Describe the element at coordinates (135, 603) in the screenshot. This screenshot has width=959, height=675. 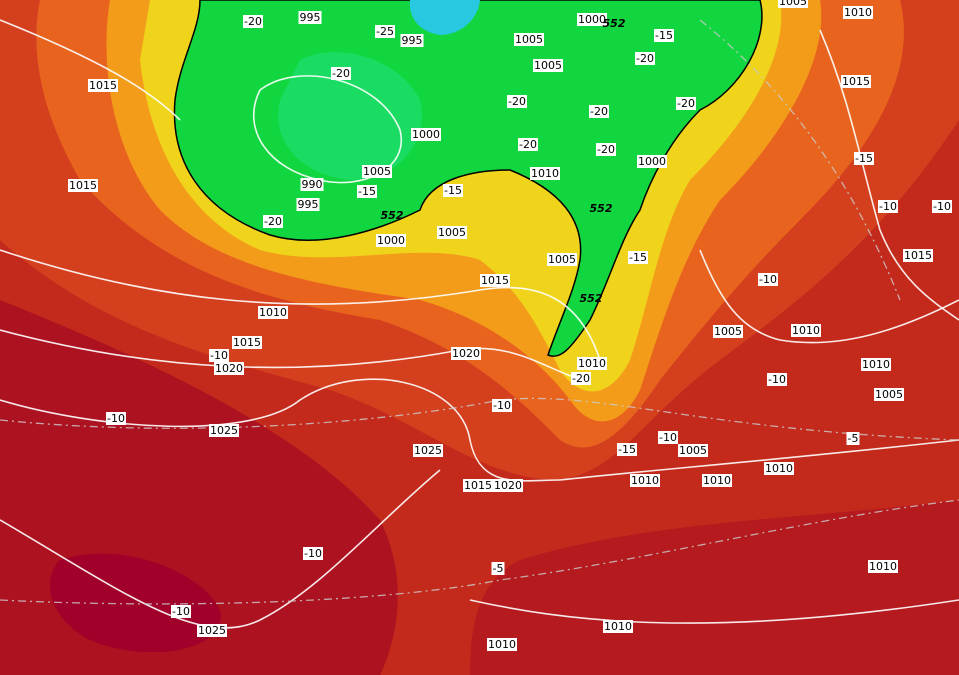
I see `region-crimson` at that location.